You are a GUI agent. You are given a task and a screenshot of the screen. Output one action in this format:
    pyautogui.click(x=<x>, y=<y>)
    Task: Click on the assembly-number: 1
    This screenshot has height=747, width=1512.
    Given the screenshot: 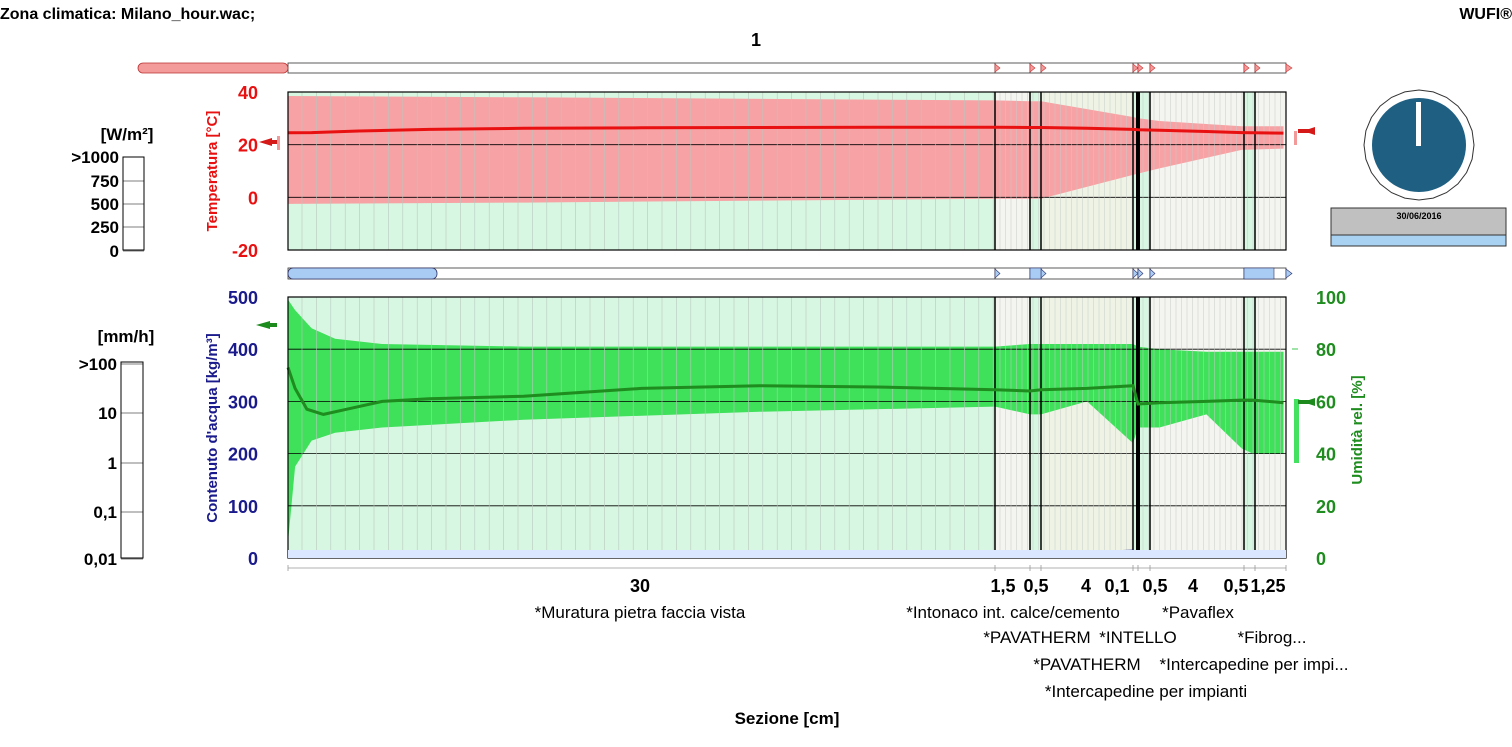 What is the action you would take?
    pyautogui.click(x=756, y=40)
    